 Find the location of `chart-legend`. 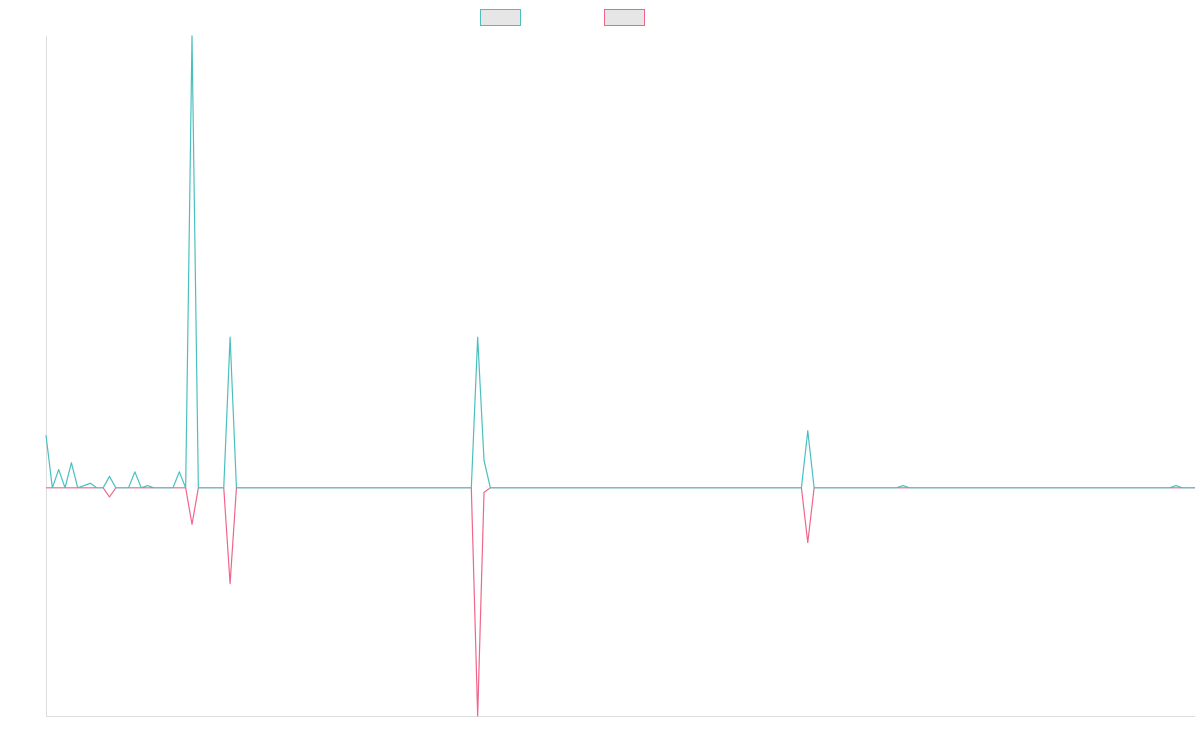

chart-legend is located at coordinates (562, 17).